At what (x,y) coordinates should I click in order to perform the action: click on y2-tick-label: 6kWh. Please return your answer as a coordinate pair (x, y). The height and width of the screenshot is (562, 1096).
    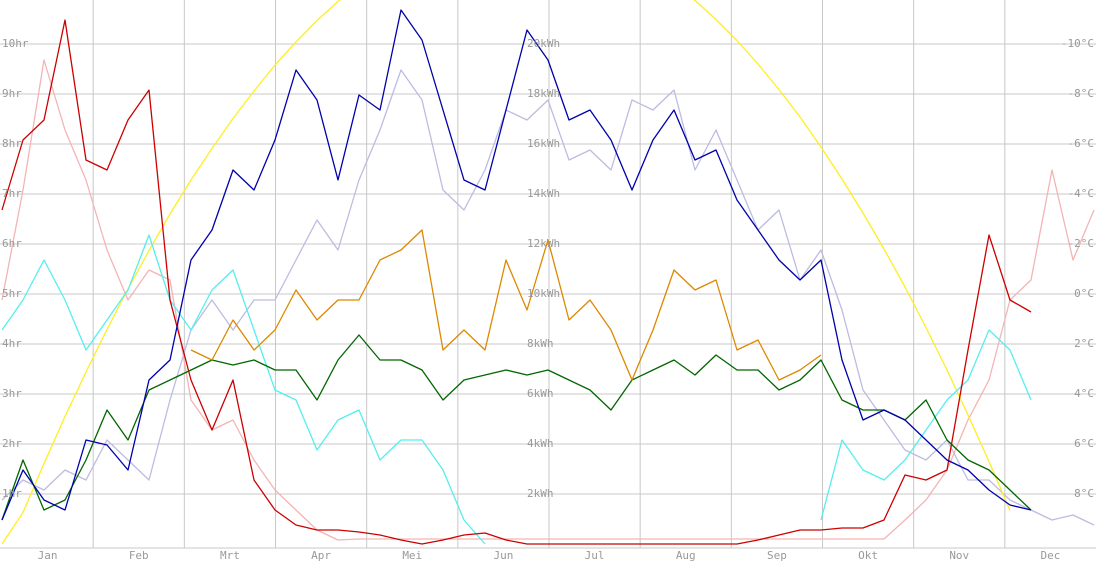
    Looking at the image, I should click on (540, 393).